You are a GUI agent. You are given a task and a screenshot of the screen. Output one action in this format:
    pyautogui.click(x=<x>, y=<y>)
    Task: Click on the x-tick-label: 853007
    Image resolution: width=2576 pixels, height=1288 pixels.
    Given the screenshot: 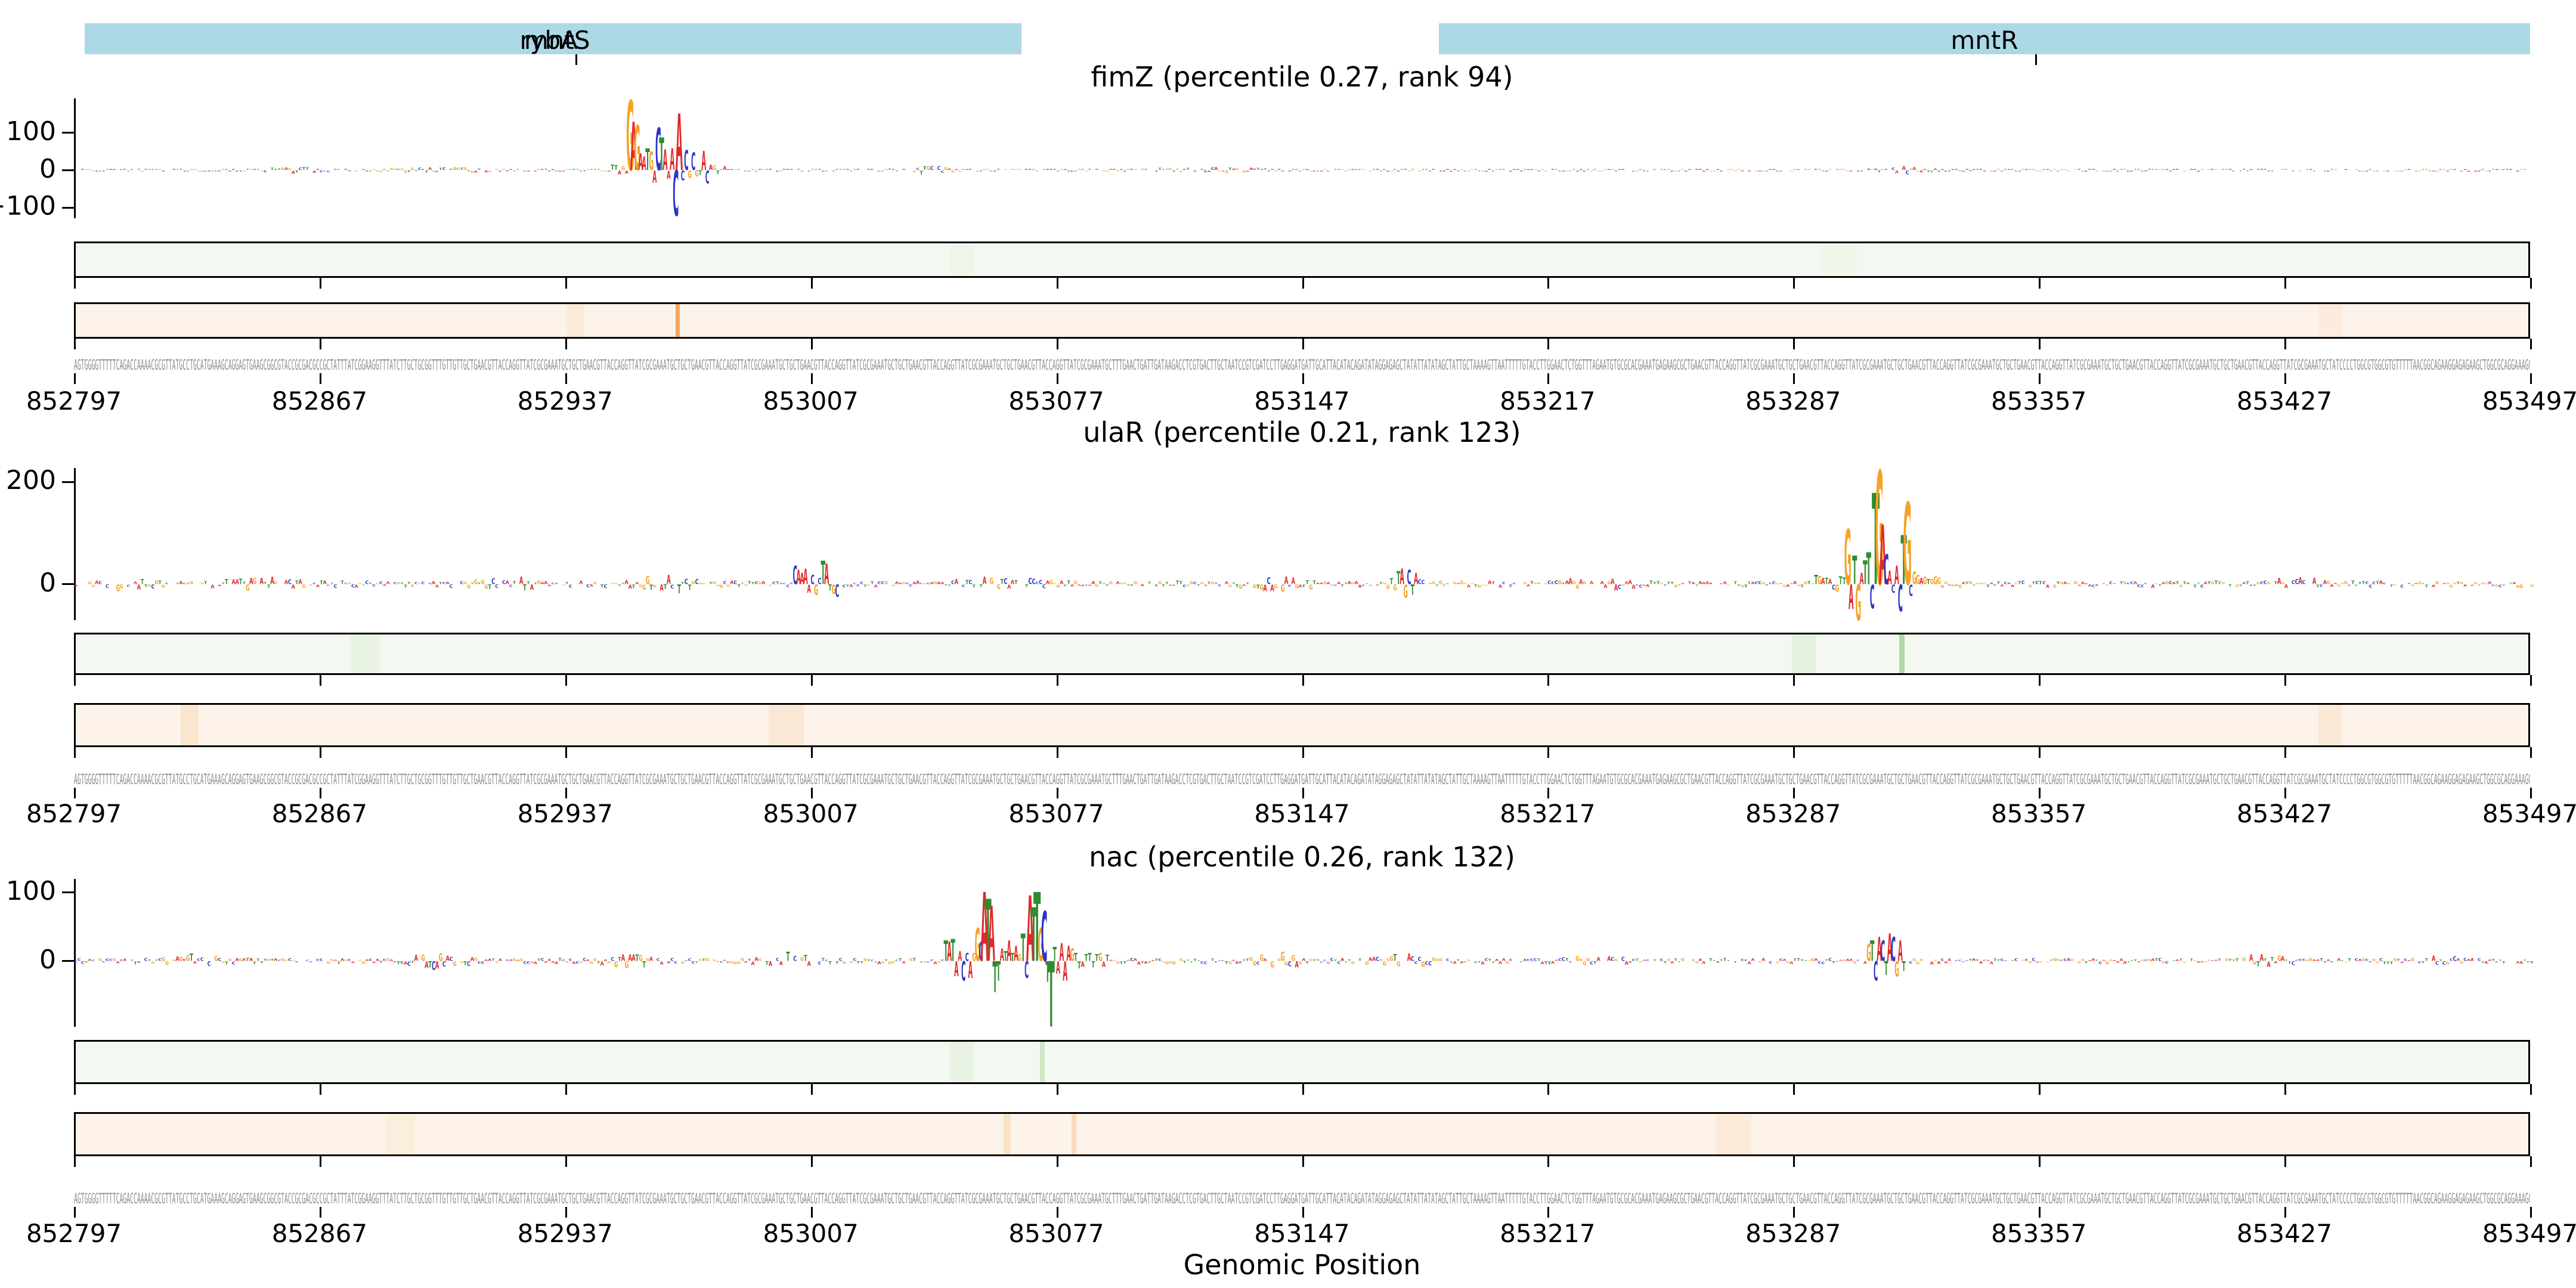 What is the action you would take?
    pyautogui.click(x=811, y=1233)
    